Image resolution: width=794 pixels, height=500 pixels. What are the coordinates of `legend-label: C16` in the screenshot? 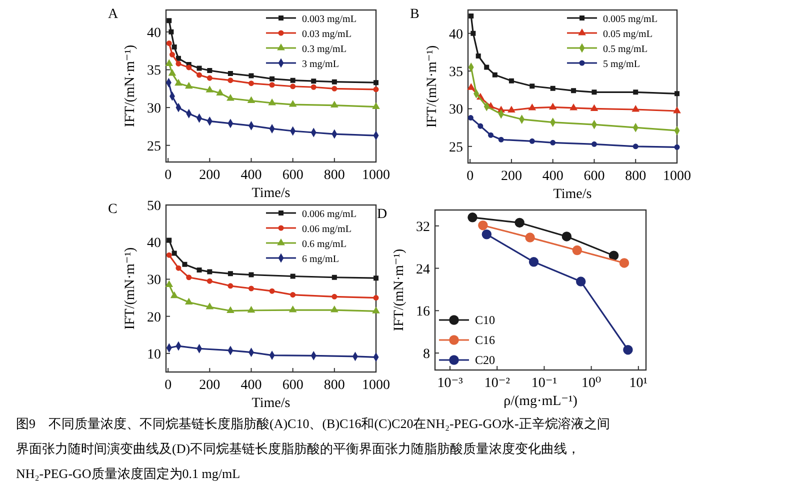 It's located at (485, 340).